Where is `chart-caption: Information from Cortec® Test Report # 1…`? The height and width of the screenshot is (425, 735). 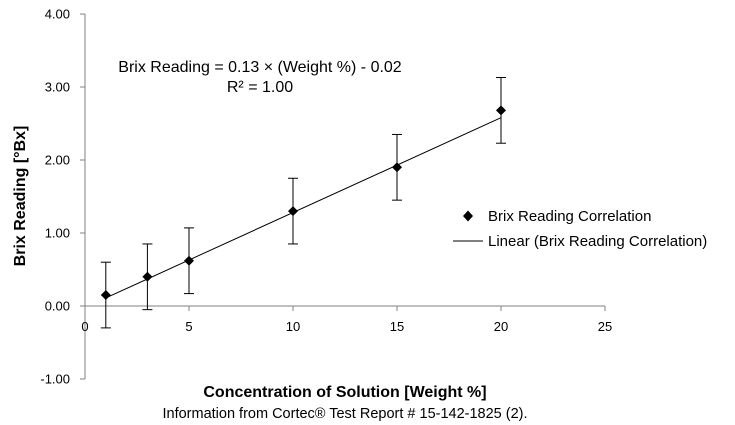 chart-caption: Information from Cortec® Test Report # 1… is located at coordinates (344, 414).